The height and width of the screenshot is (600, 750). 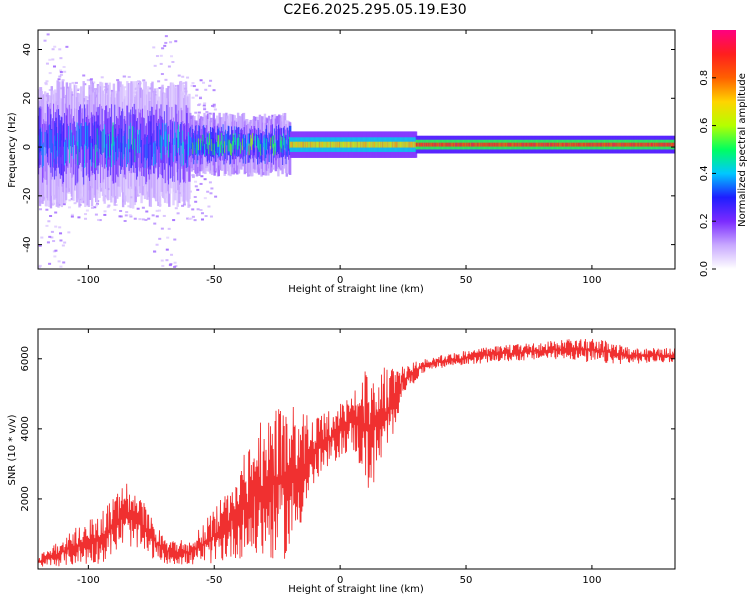 I want to click on spectrogram-y-tick-label: -40, so click(x=27, y=244).